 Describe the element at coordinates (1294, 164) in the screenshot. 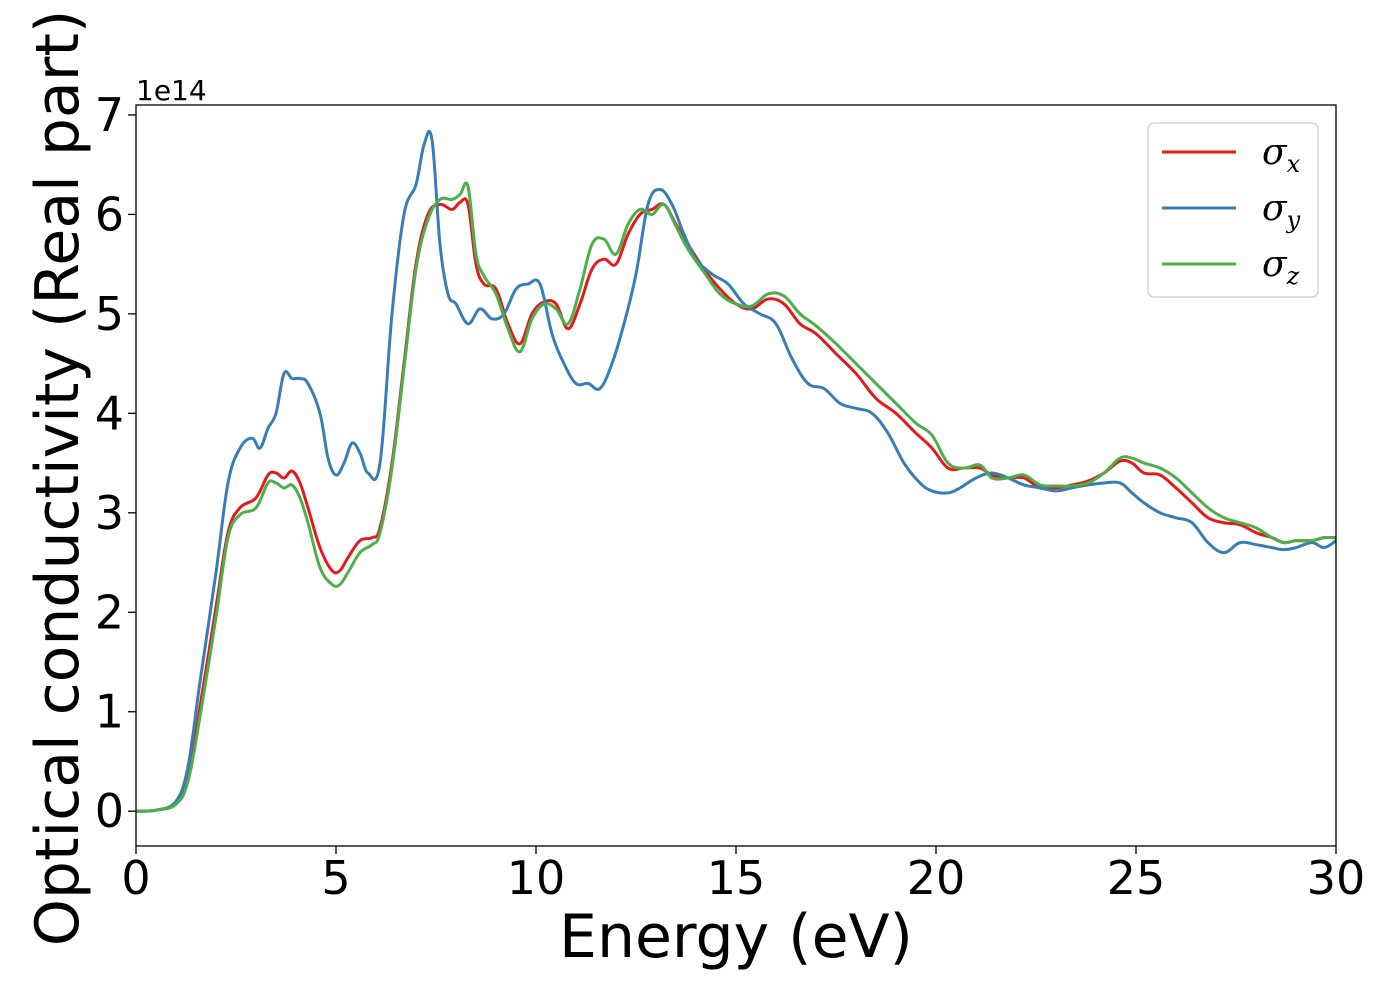

I see `legend-subscript: x` at that location.